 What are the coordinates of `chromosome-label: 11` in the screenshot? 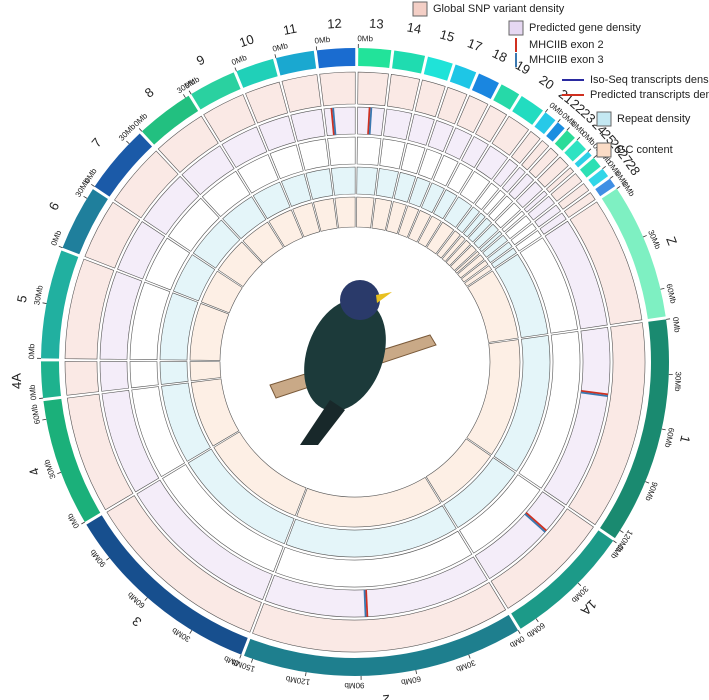 It's located at (290, 29).